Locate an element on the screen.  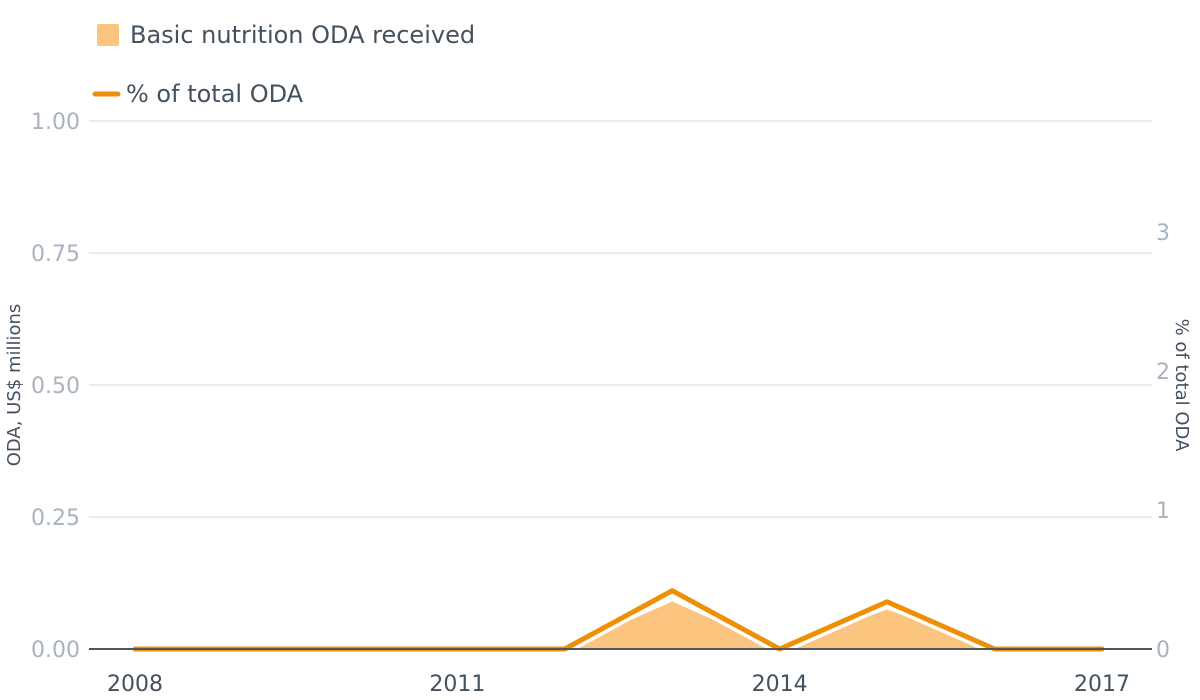
x-tick-label-2011: 2011 is located at coordinates (457, 684).